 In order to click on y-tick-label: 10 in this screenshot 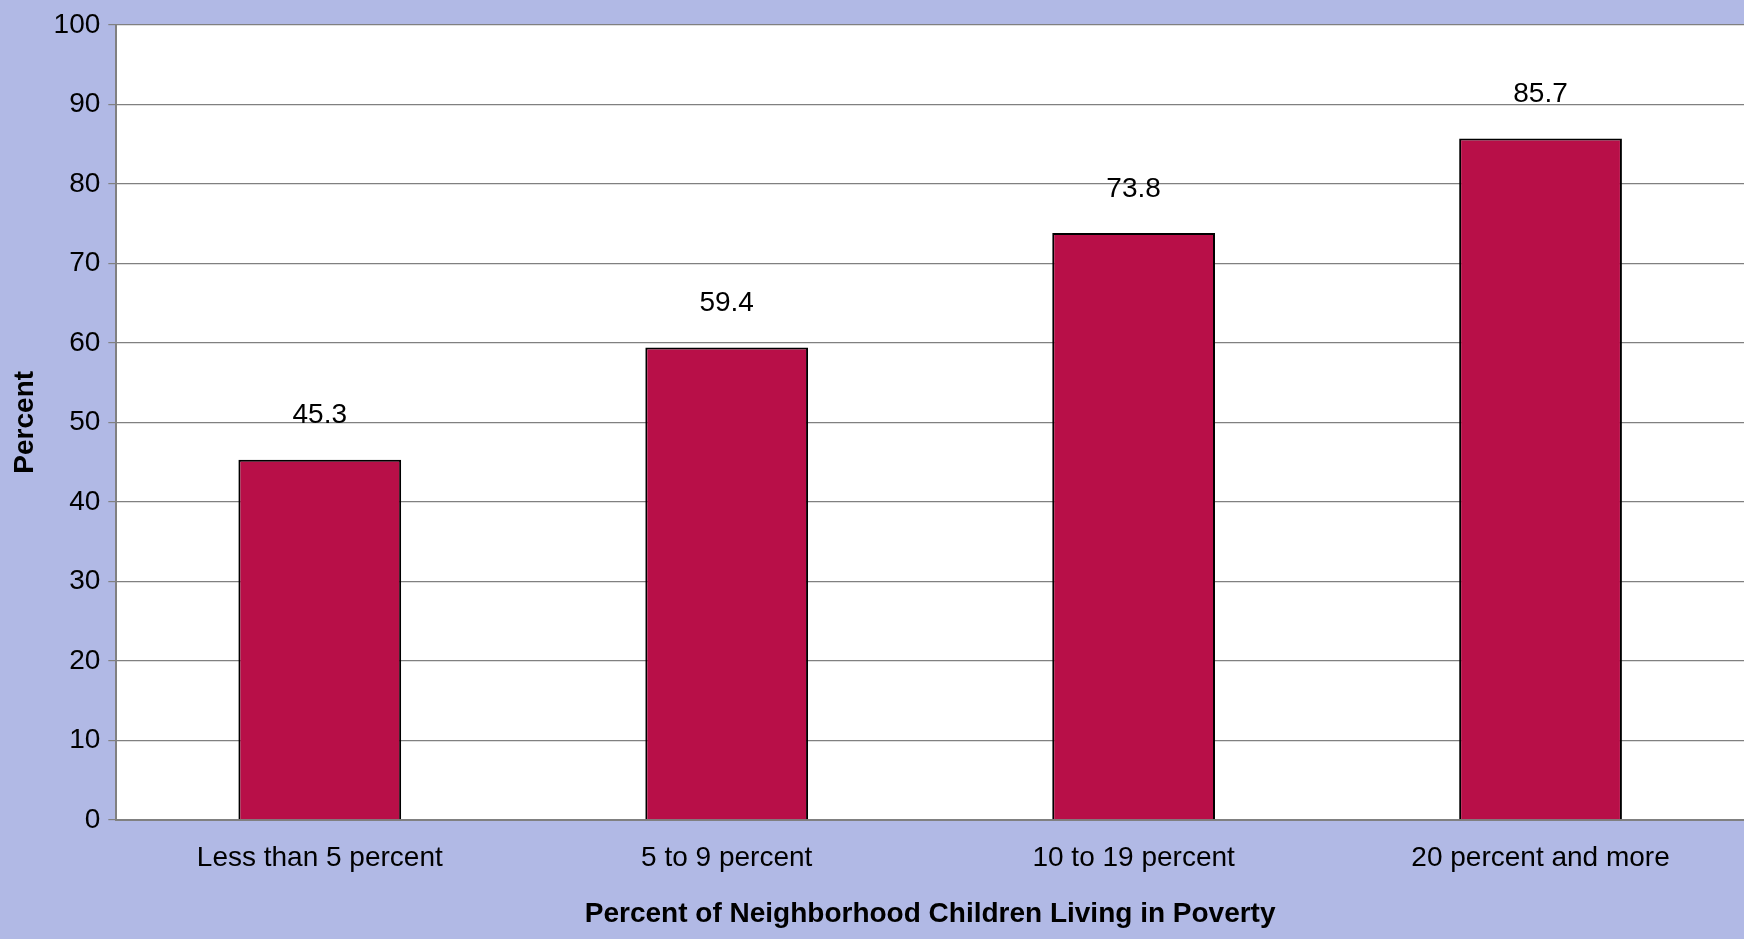, I will do `click(85, 739)`.